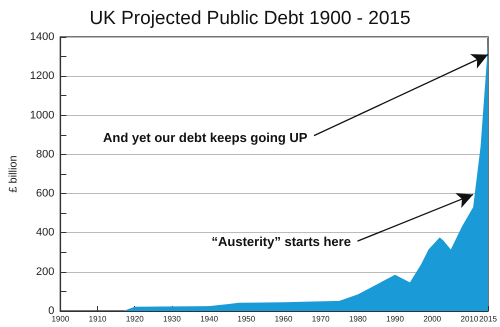 The height and width of the screenshot is (327, 500). Describe the element at coordinates (209, 319) in the screenshot. I see `x-tick-label: 1940` at that location.